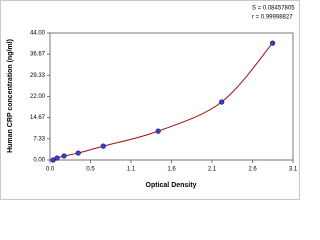  What do you see at coordinates (10, 96) in the screenshot?
I see `y-axis-title: Human CRP concentration (ng/ml)` at bounding box center [10, 96].